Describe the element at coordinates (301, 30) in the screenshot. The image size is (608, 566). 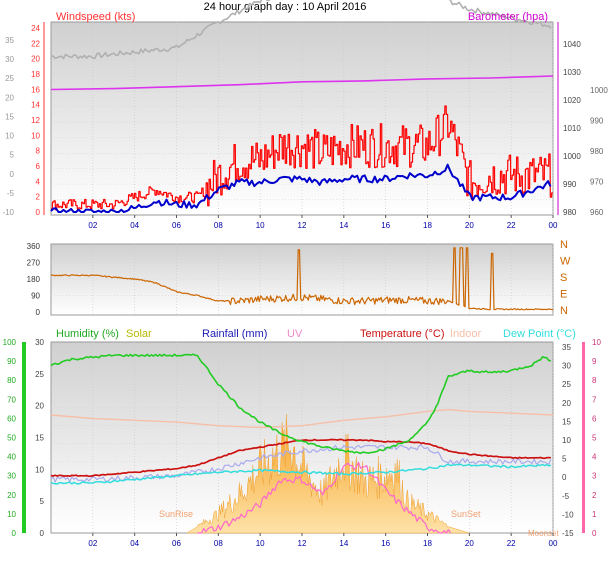
I see `gust-series-line` at that location.